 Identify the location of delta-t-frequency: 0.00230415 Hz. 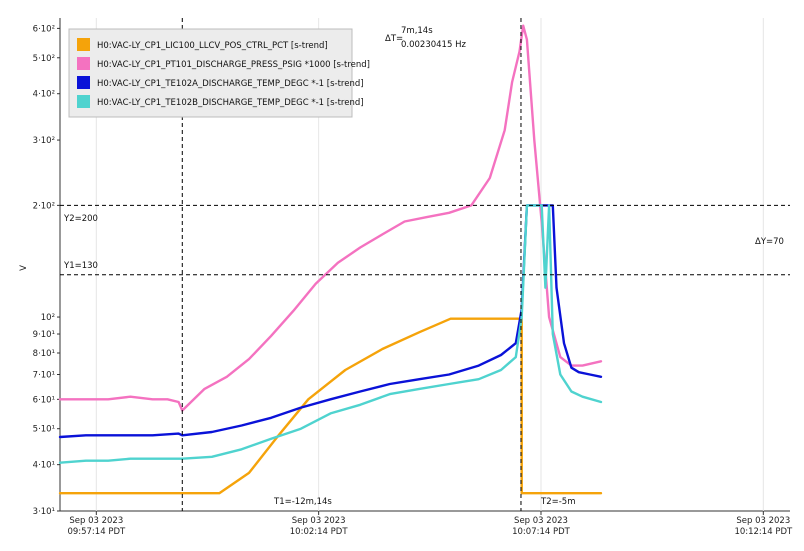
(433, 45).